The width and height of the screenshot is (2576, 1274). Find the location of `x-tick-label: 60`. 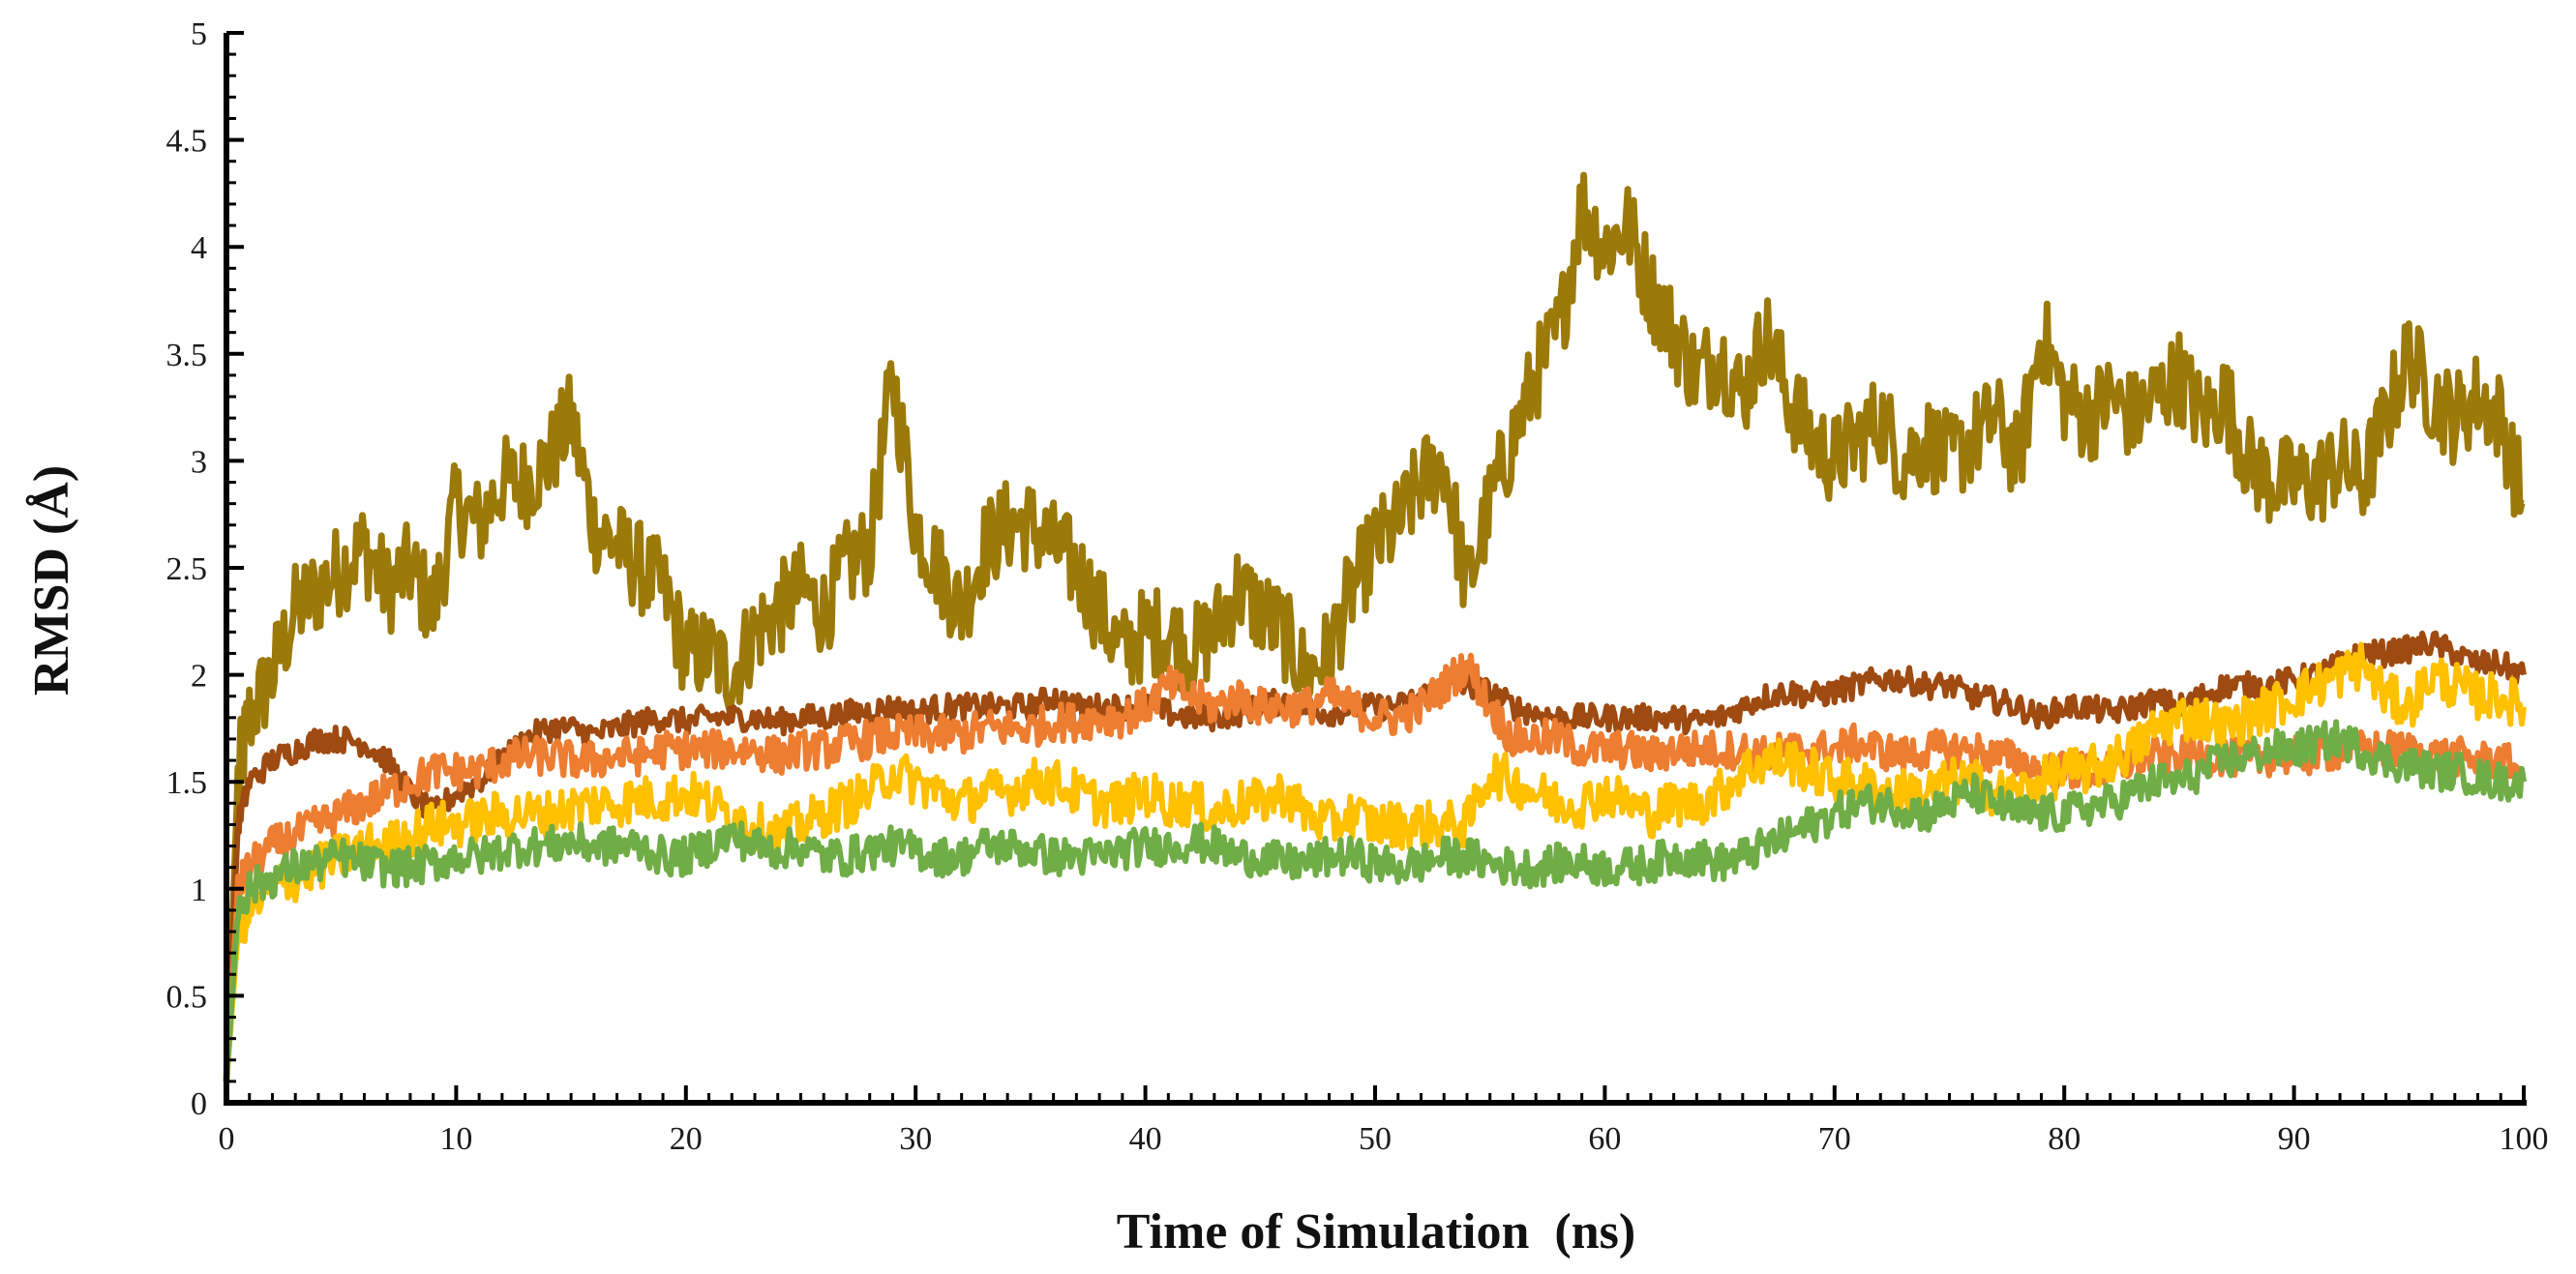

x-tick-label: 60 is located at coordinates (1604, 1139).